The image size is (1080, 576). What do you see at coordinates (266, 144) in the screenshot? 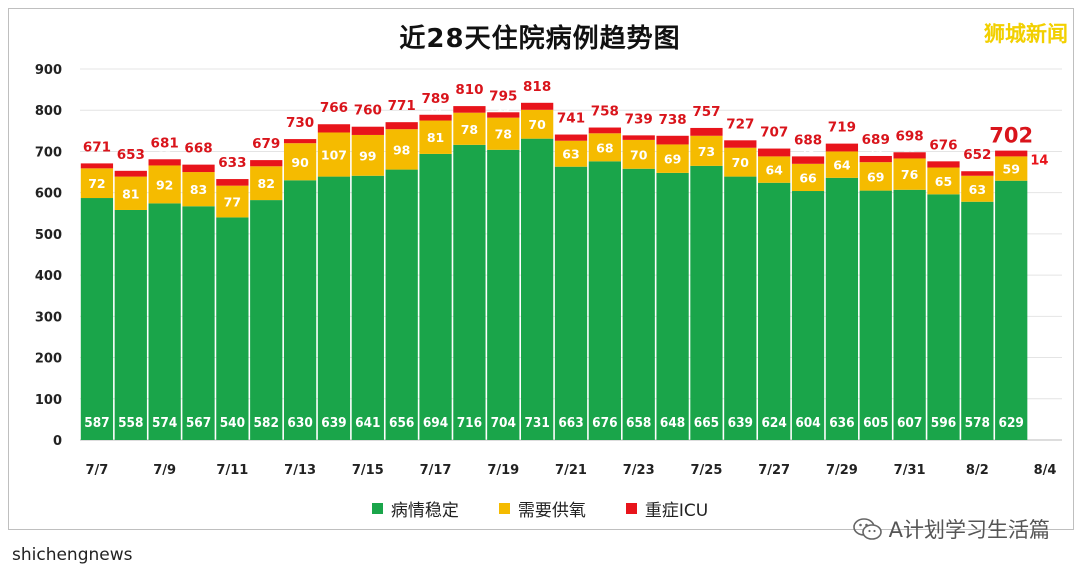
I see `label-total: 679` at bounding box center [266, 144].